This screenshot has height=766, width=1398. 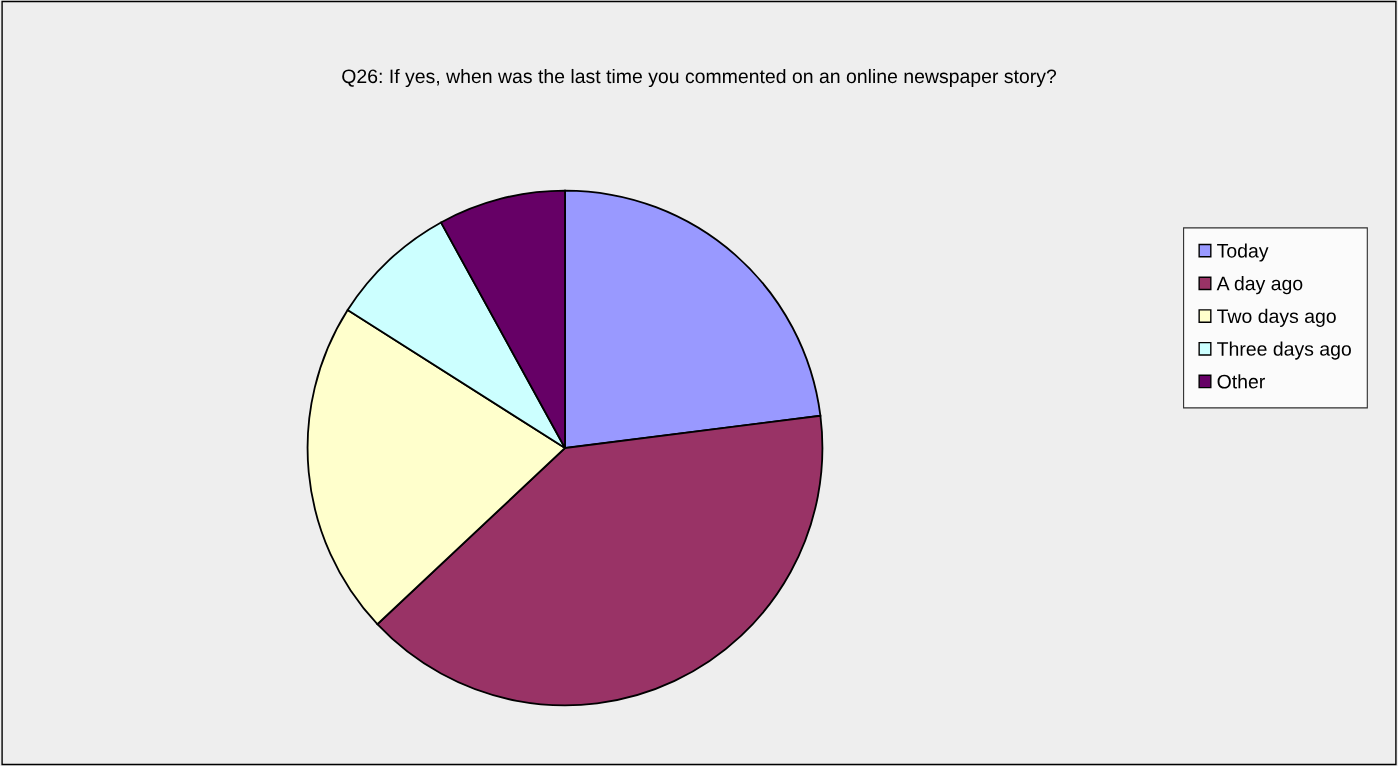 What do you see at coordinates (699, 78) in the screenshot?
I see `chart-title: Q26: If yes, when was the last time you commented on an online newspaper story?` at bounding box center [699, 78].